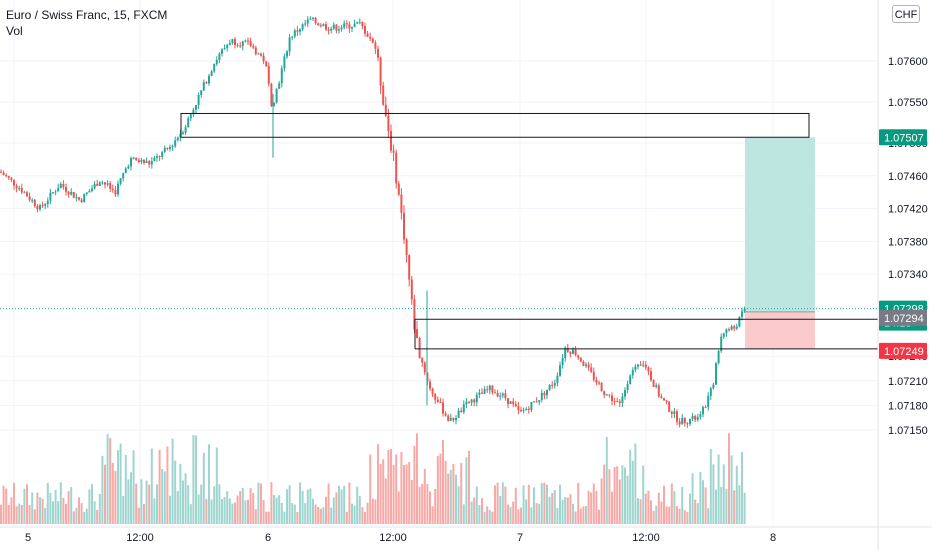  What do you see at coordinates (908, 103) in the screenshot?
I see `price-tick-label: 1.07550` at bounding box center [908, 103].